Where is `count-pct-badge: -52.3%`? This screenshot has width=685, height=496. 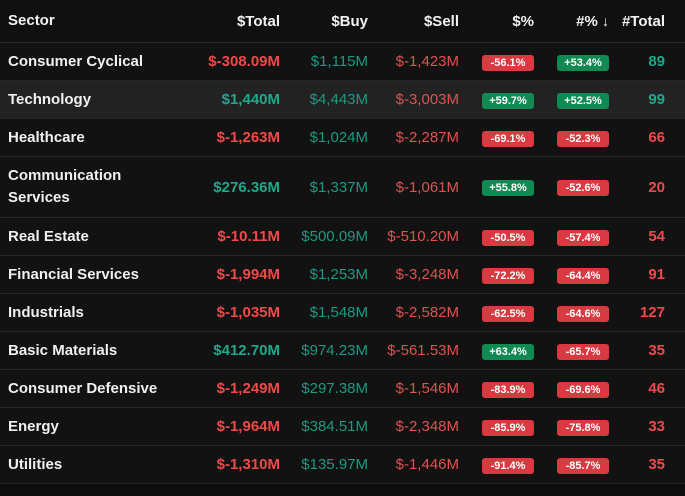 count-pct-badge: -52.3% is located at coordinates (583, 138).